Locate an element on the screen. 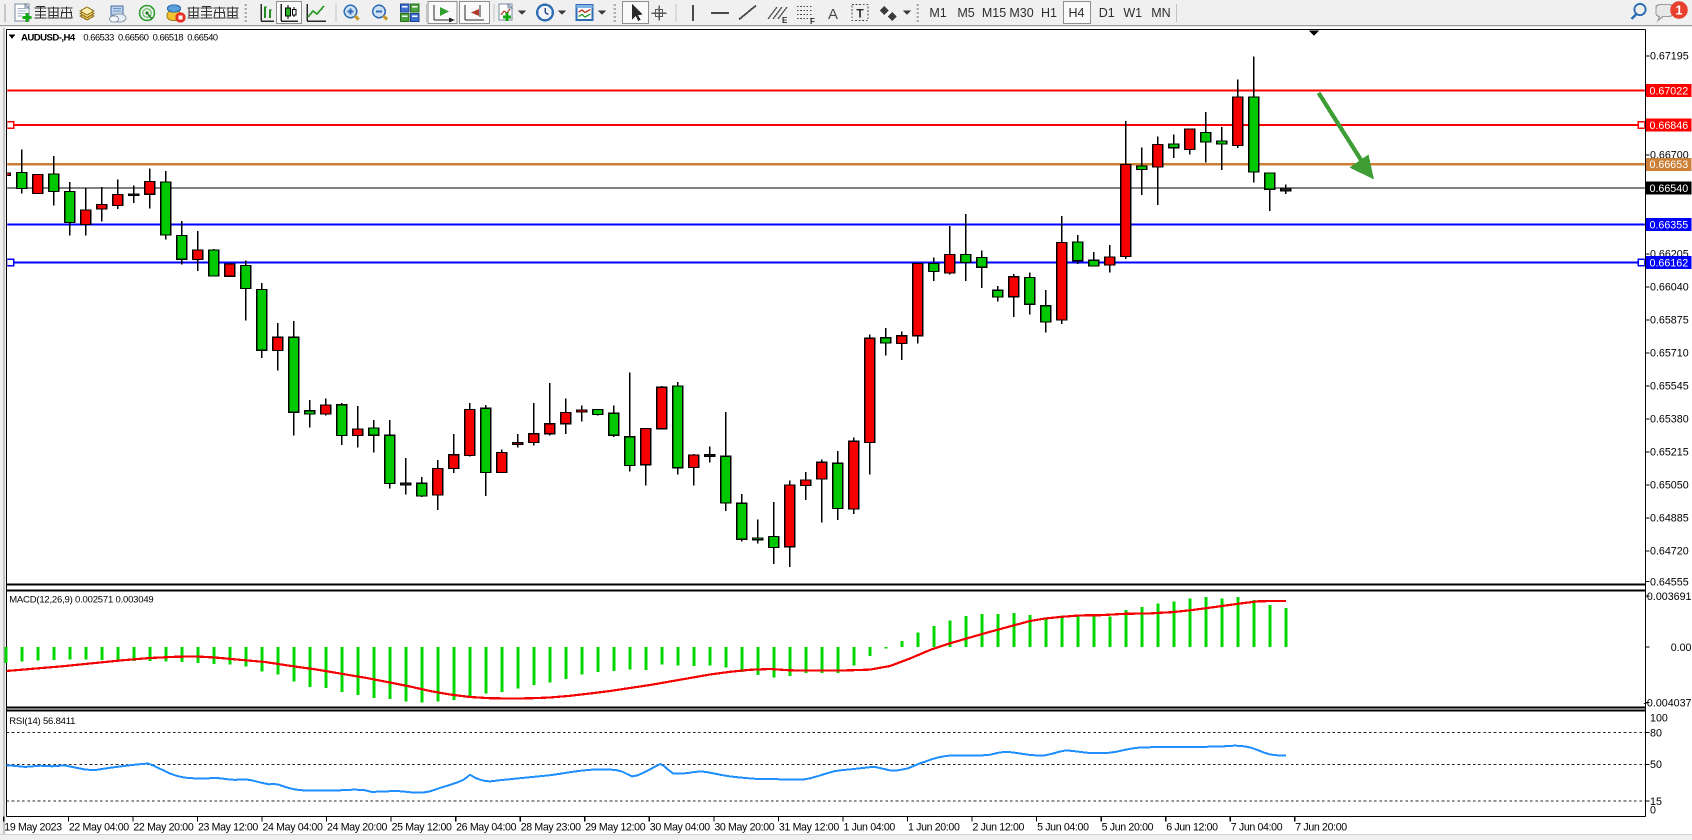  svg-text: 24 May 20:00 is located at coordinates (357, 828).